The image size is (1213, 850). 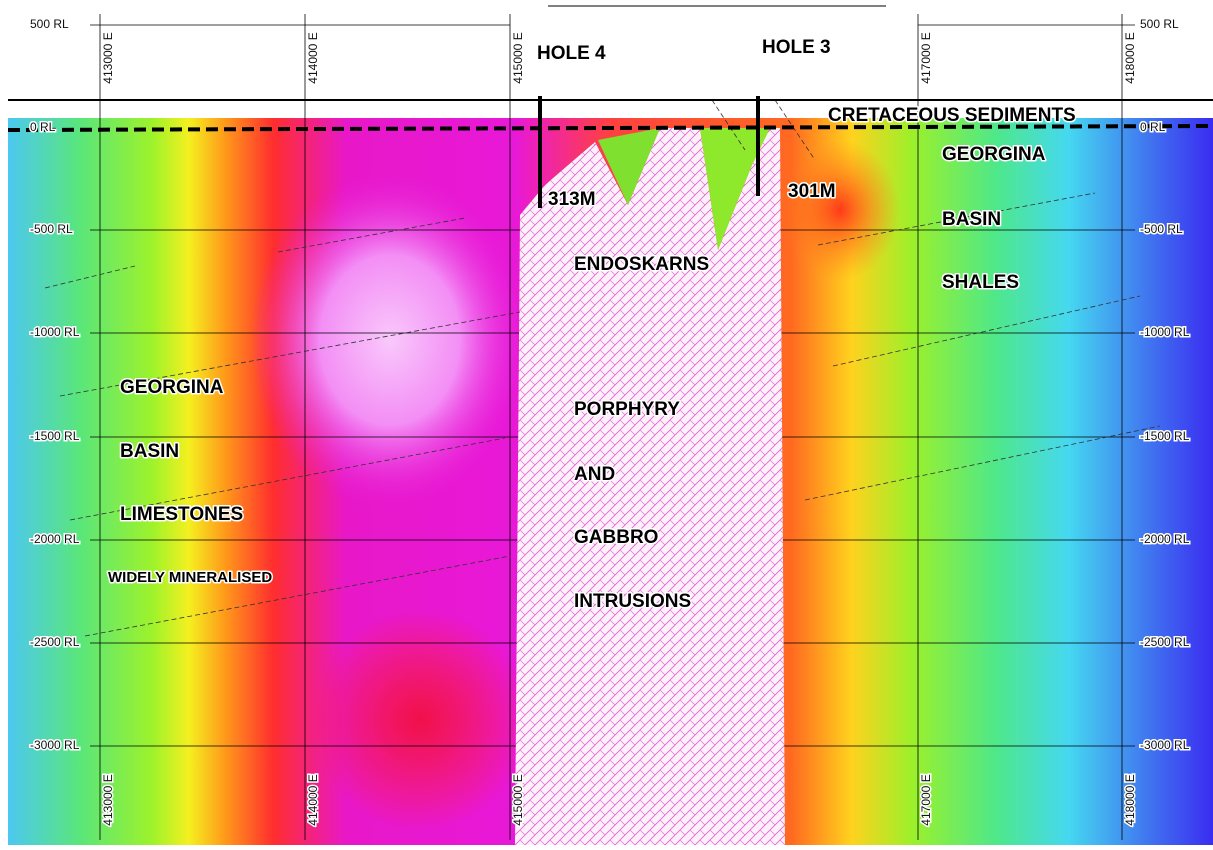 What do you see at coordinates (572, 199) in the screenshot?
I see `hole-depth: 313M` at bounding box center [572, 199].